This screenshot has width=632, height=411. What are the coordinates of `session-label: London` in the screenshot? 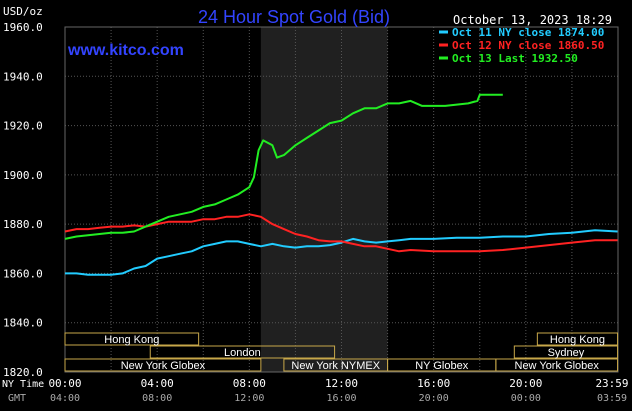 It's located at (242, 353).